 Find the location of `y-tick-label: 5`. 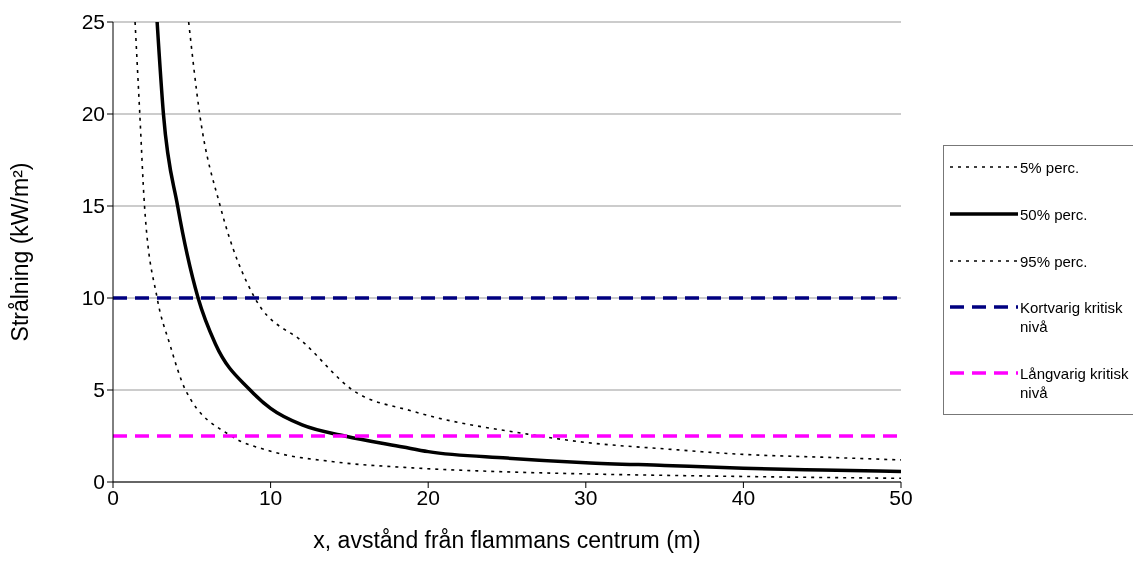

y-tick-label: 5 is located at coordinates (99, 390).